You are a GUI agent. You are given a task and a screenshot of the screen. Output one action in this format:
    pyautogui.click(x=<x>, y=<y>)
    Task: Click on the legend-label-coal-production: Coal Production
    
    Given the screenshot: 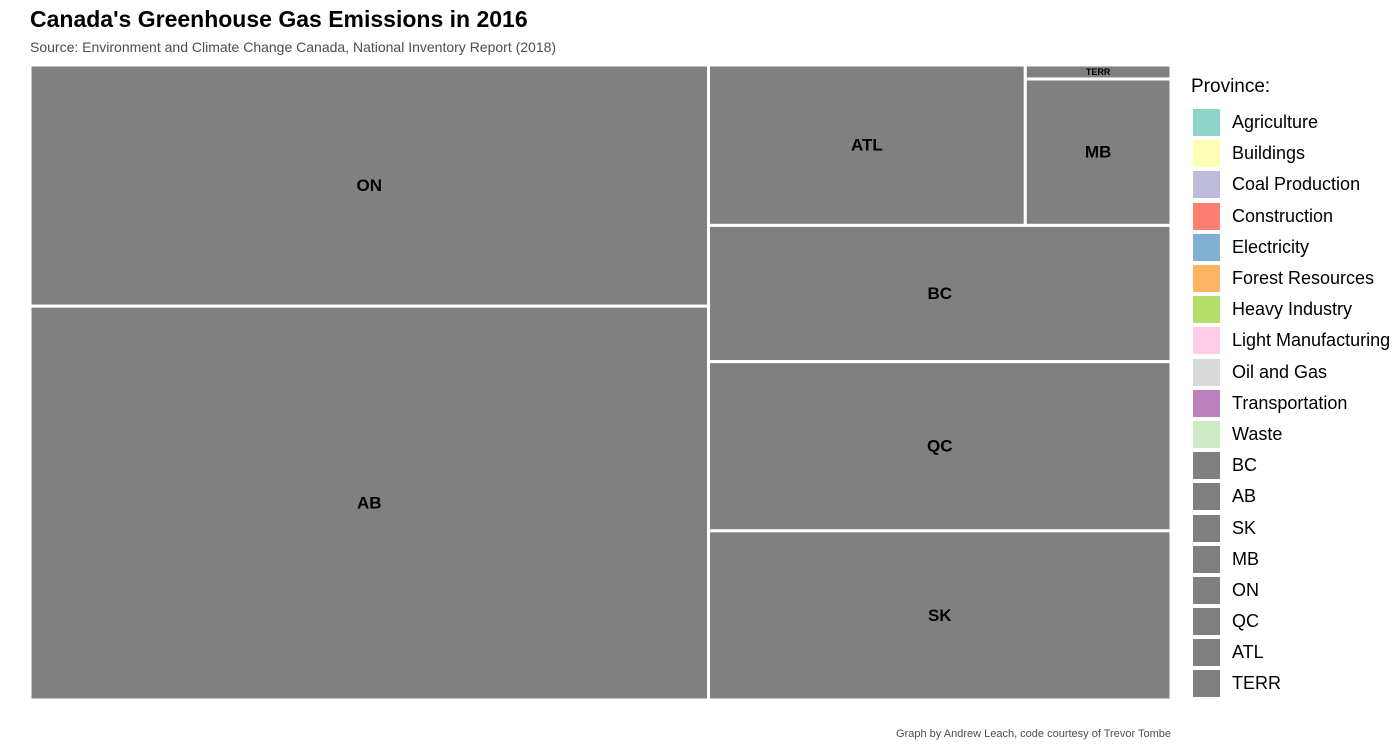 What is the action you would take?
    pyautogui.click(x=1296, y=184)
    